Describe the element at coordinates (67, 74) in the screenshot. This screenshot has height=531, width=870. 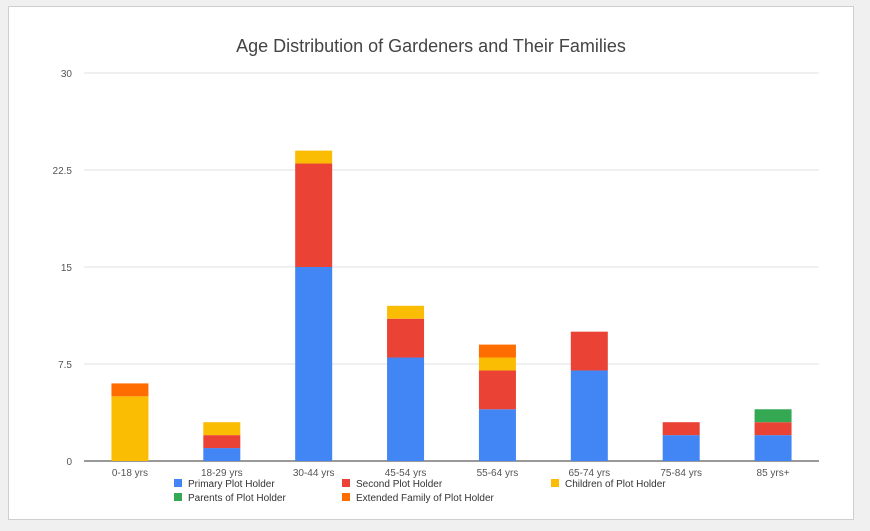
I see `y-tick-label: 30` at that location.